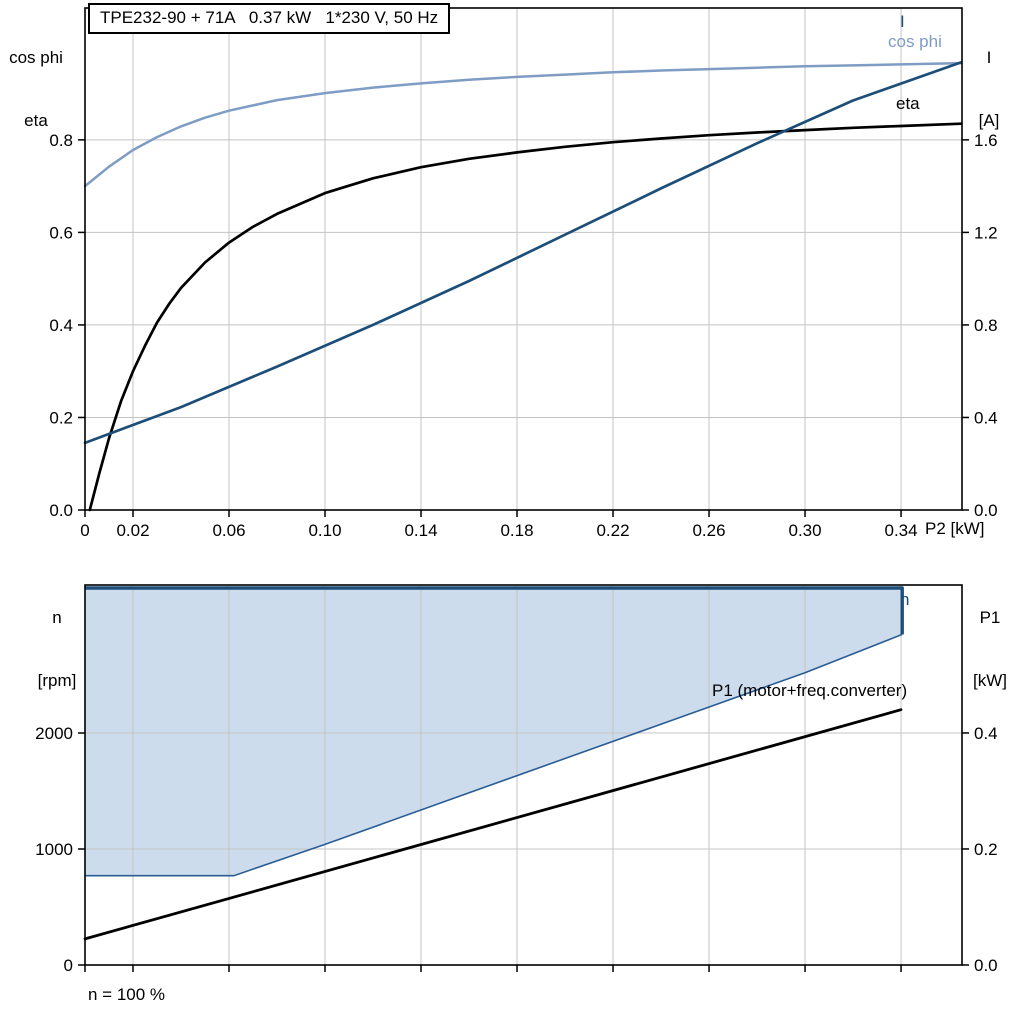 The image size is (1024, 1024). I want to click on bottom-right-axis-title: P1 [kW], so click(990, 649).